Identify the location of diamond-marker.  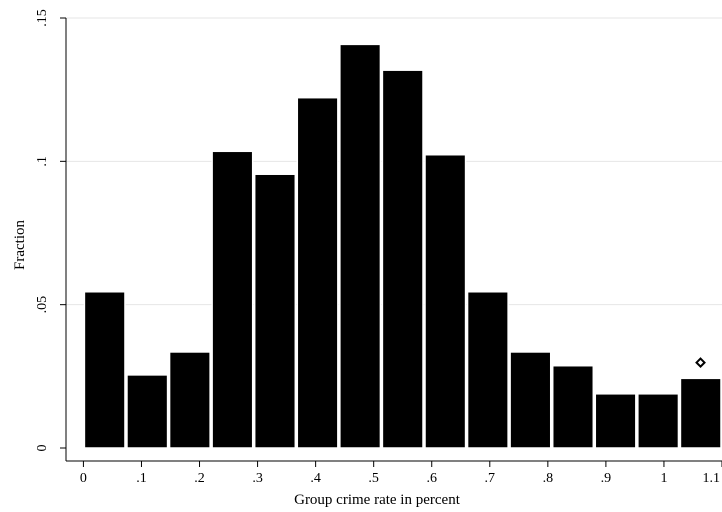
(700, 362).